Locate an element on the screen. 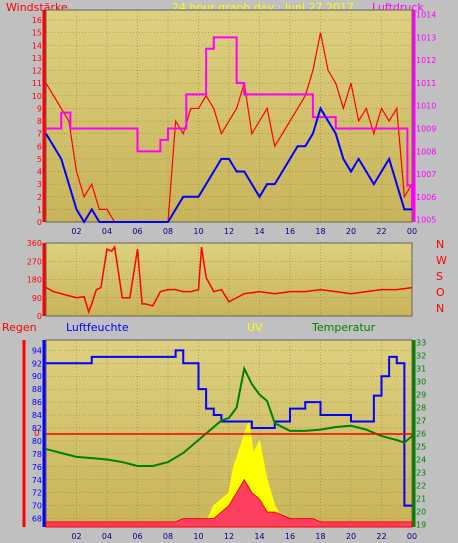 This screenshot has width=458, height=543. hum-tick-92: 92 is located at coordinates (37, 363).